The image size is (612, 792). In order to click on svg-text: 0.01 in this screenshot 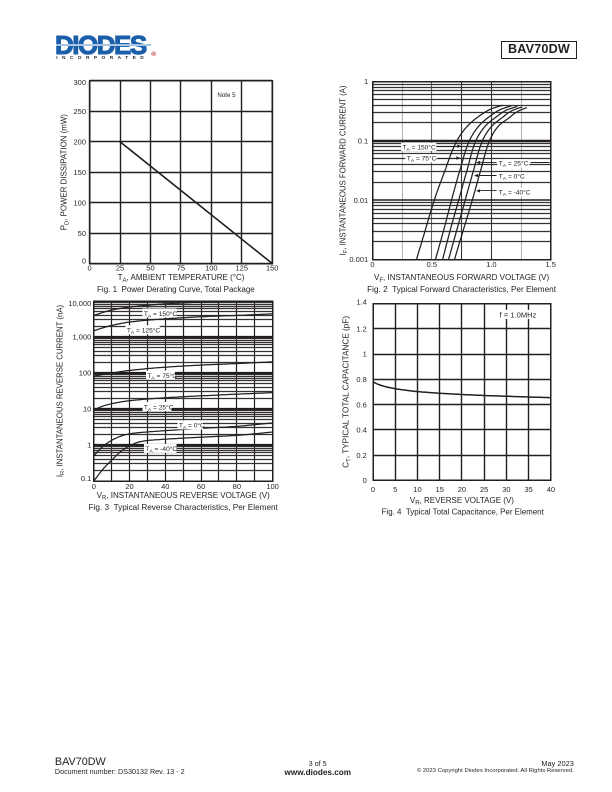, I will do `click(361, 200)`.